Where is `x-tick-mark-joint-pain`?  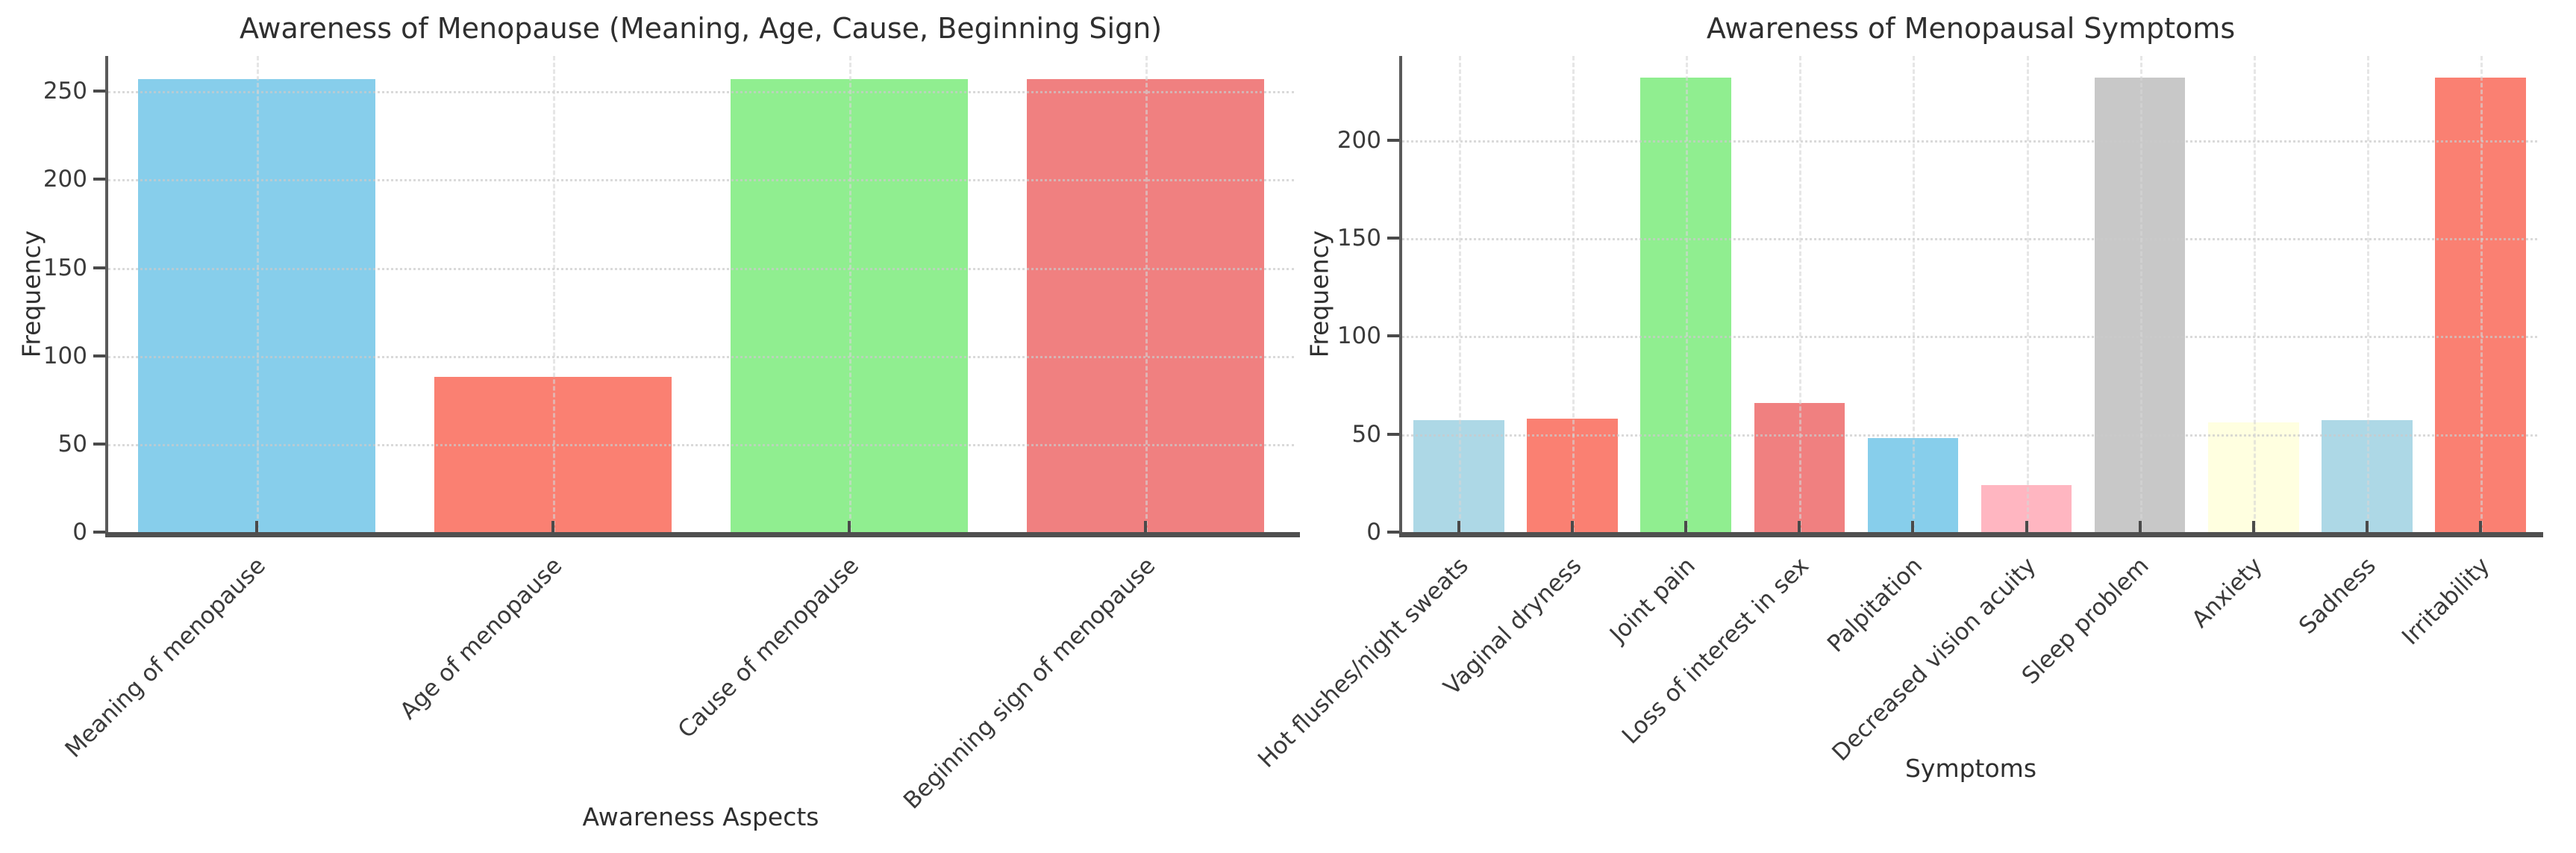 x-tick-mark-joint-pain is located at coordinates (1686, 526).